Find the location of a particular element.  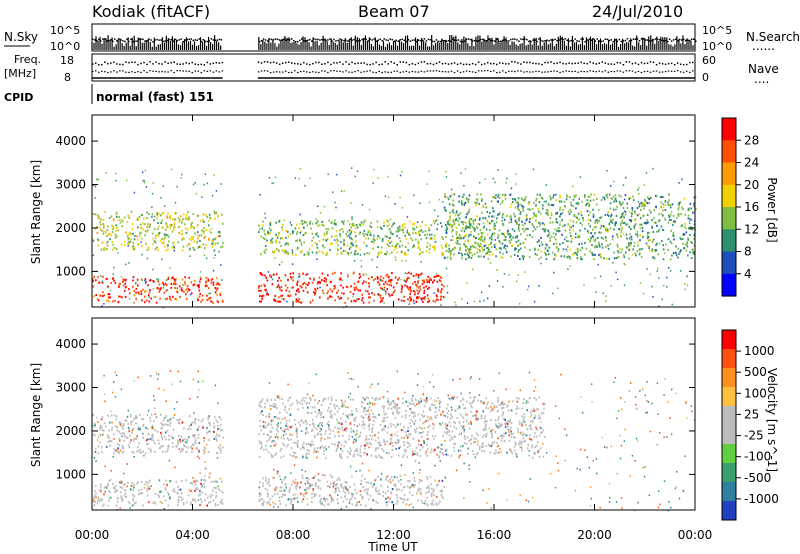

nsky-rtick-top: 10^5 is located at coordinates (717, 30).